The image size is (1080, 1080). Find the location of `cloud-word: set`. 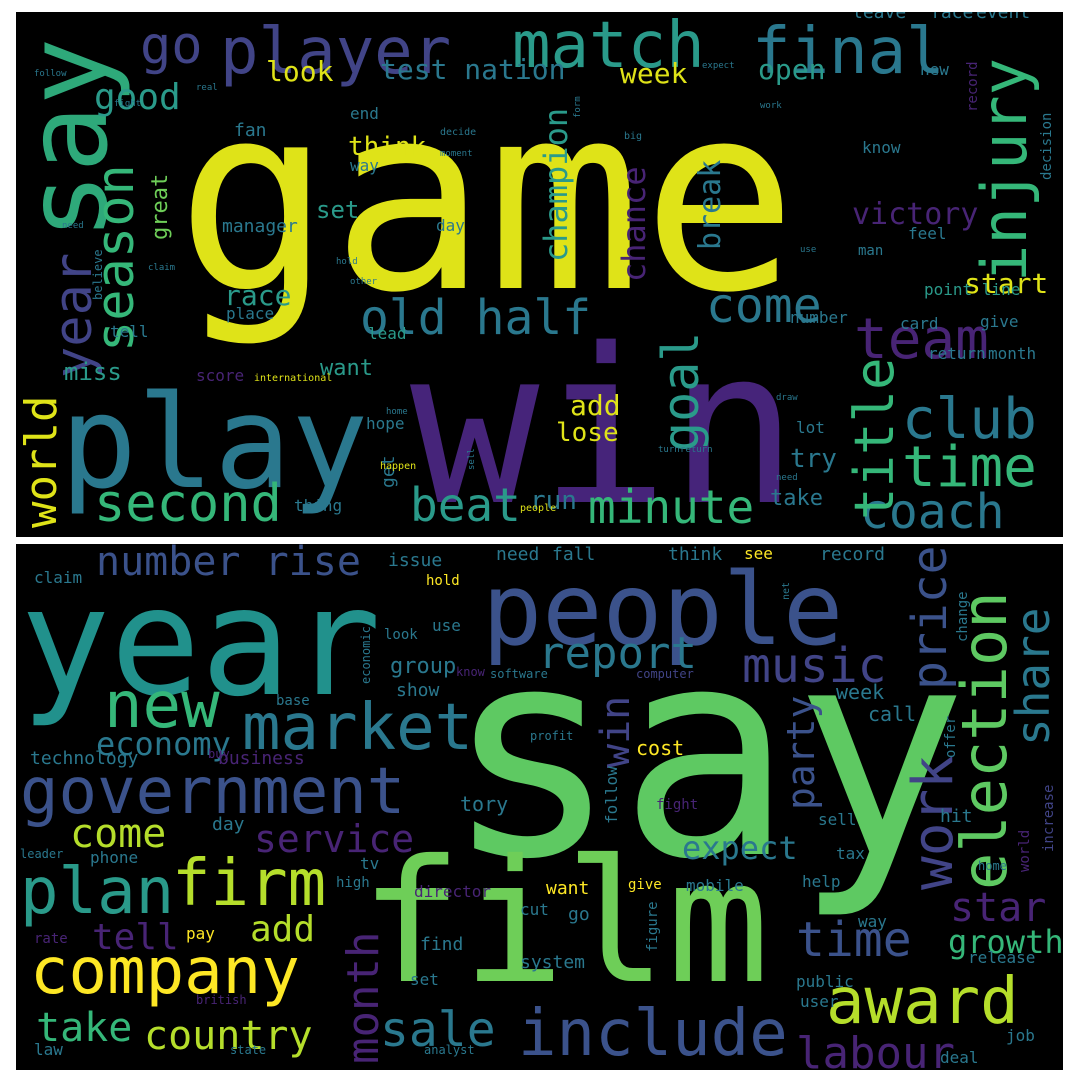

cloud-word: set is located at coordinates (338, 210).